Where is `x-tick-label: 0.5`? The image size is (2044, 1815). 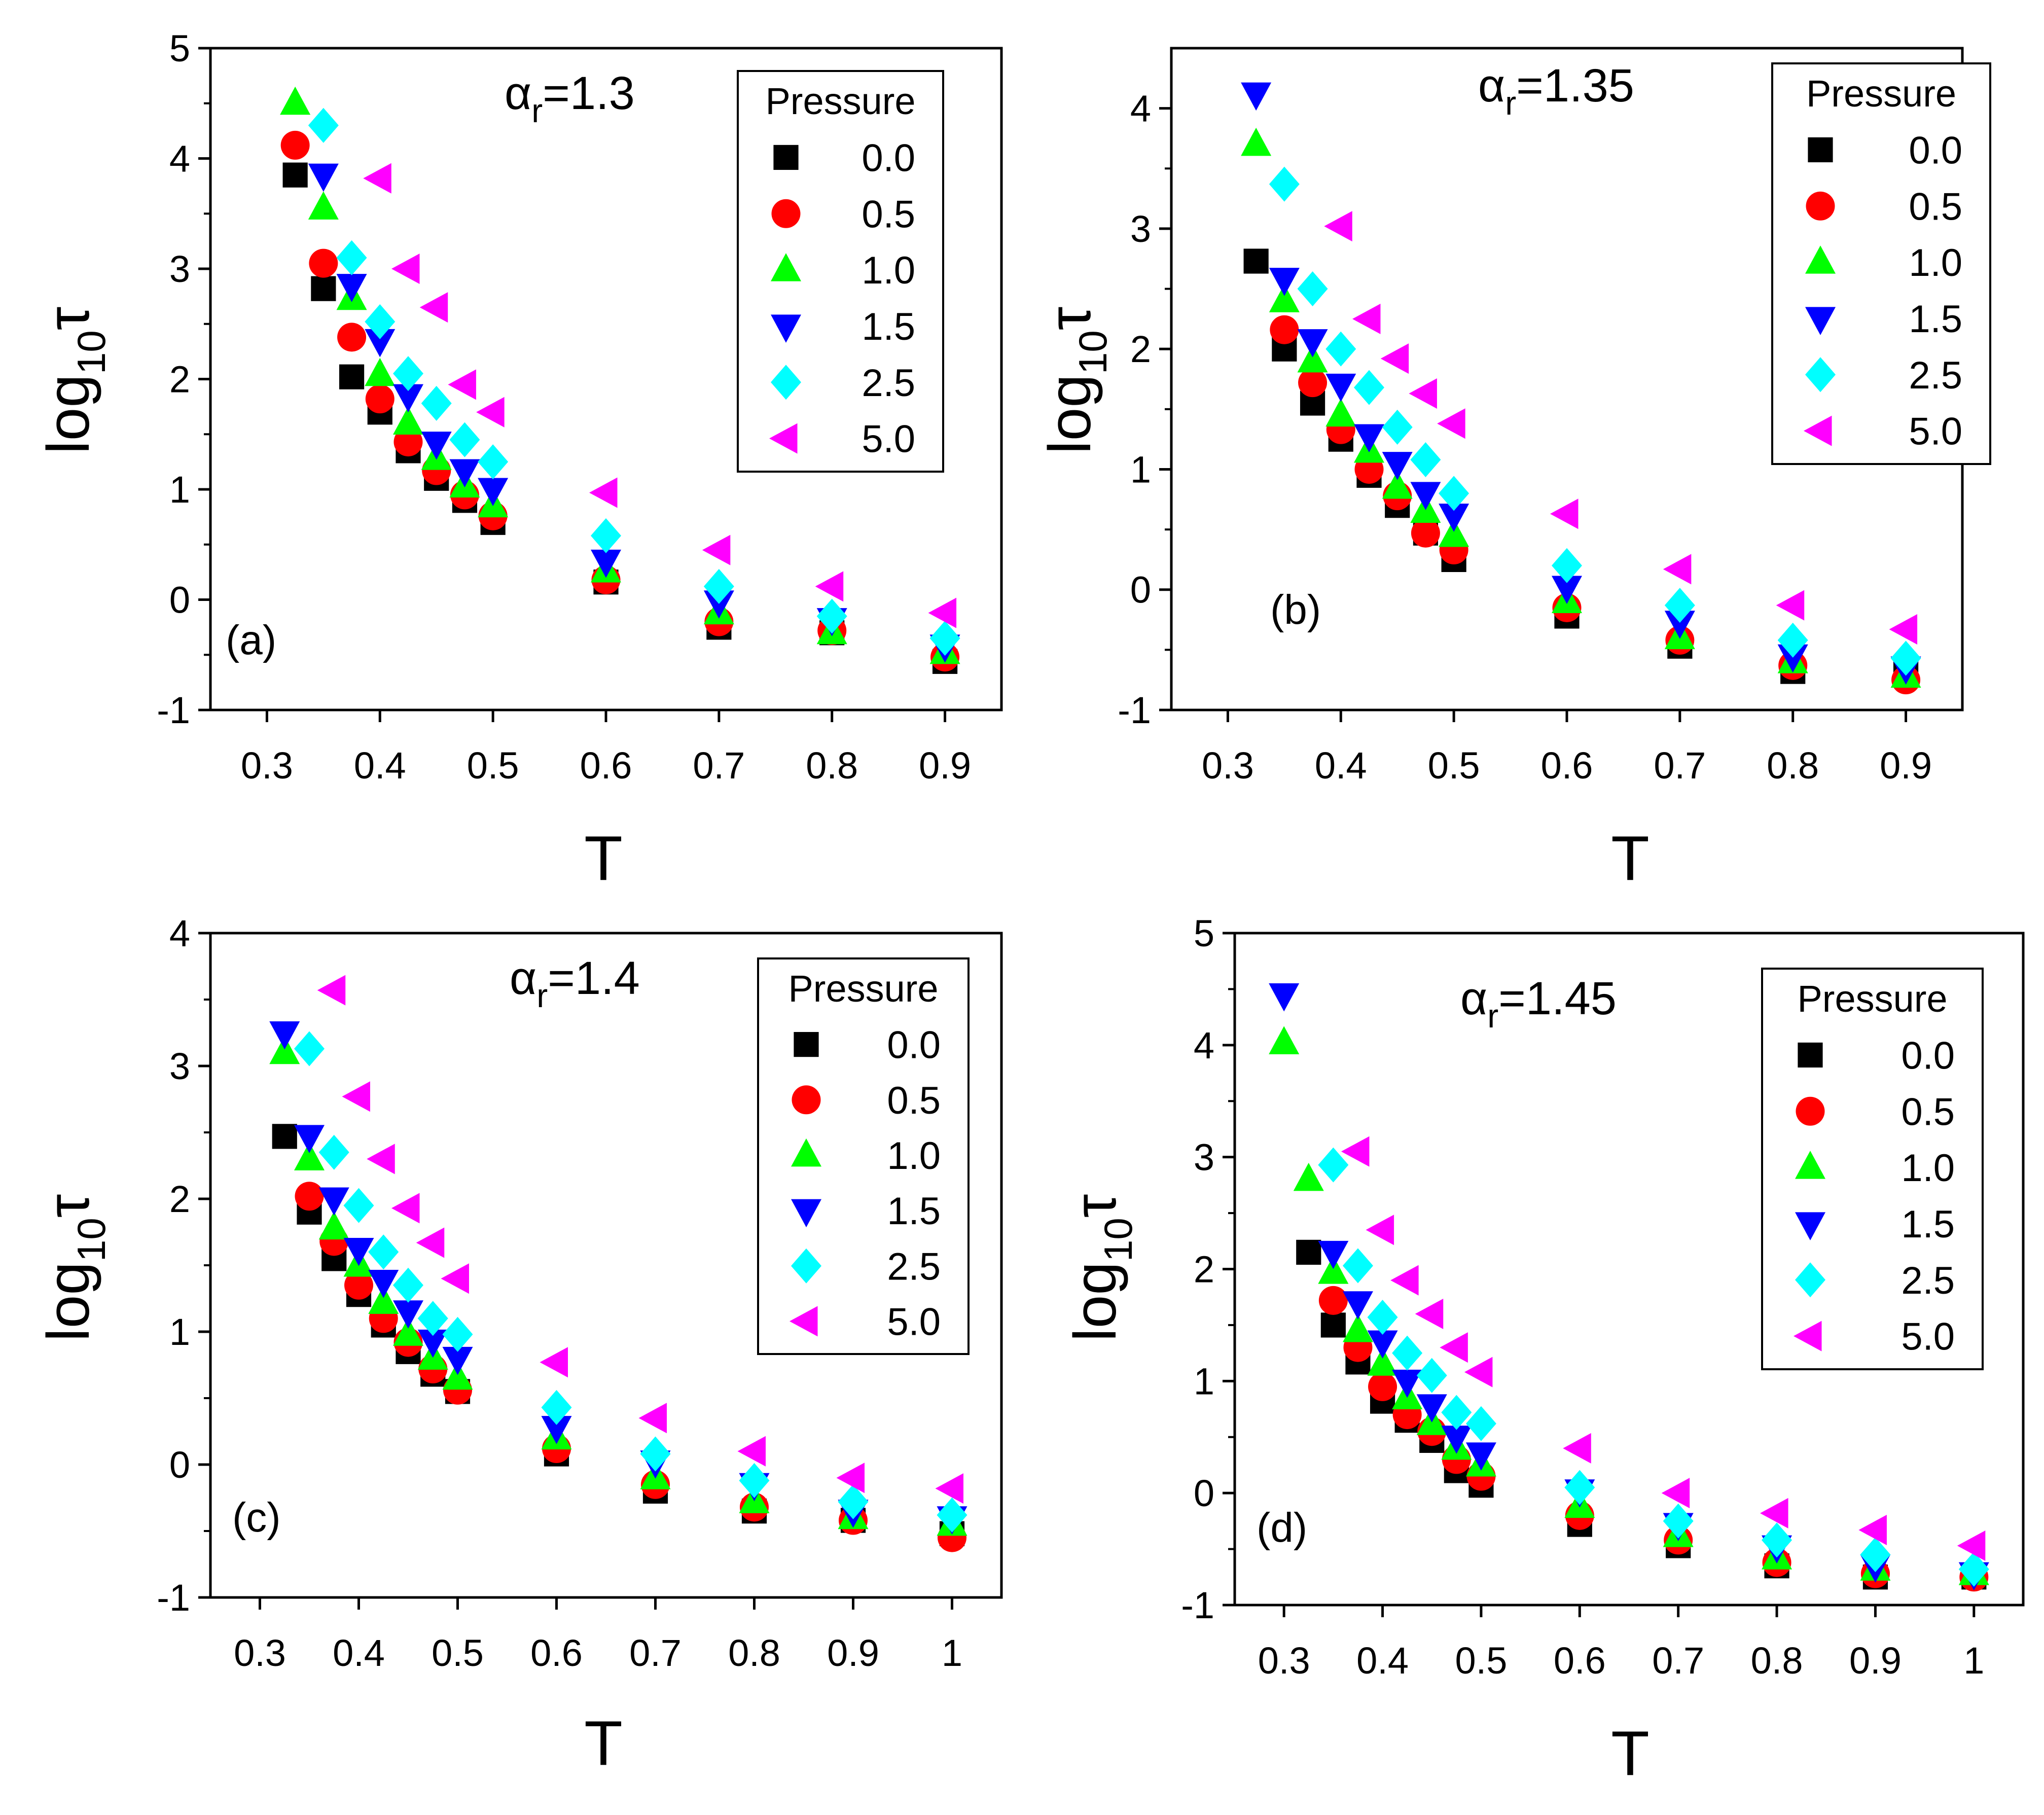 x-tick-label: 0.5 is located at coordinates (1454, 765).